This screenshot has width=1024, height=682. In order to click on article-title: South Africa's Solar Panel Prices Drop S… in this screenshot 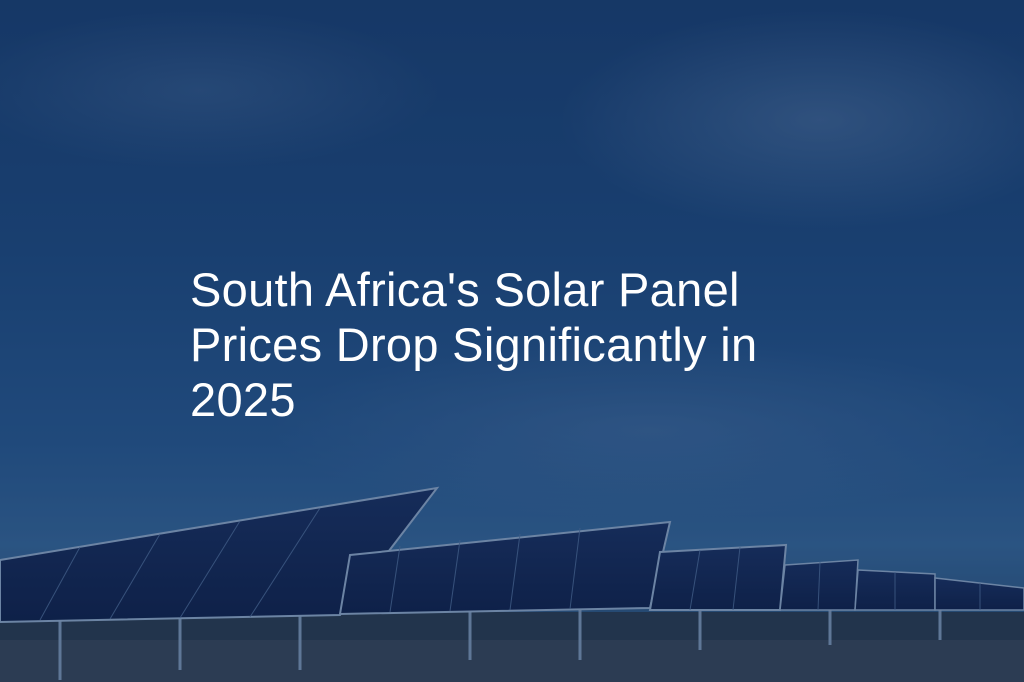, I will do `click(474, 344)`.